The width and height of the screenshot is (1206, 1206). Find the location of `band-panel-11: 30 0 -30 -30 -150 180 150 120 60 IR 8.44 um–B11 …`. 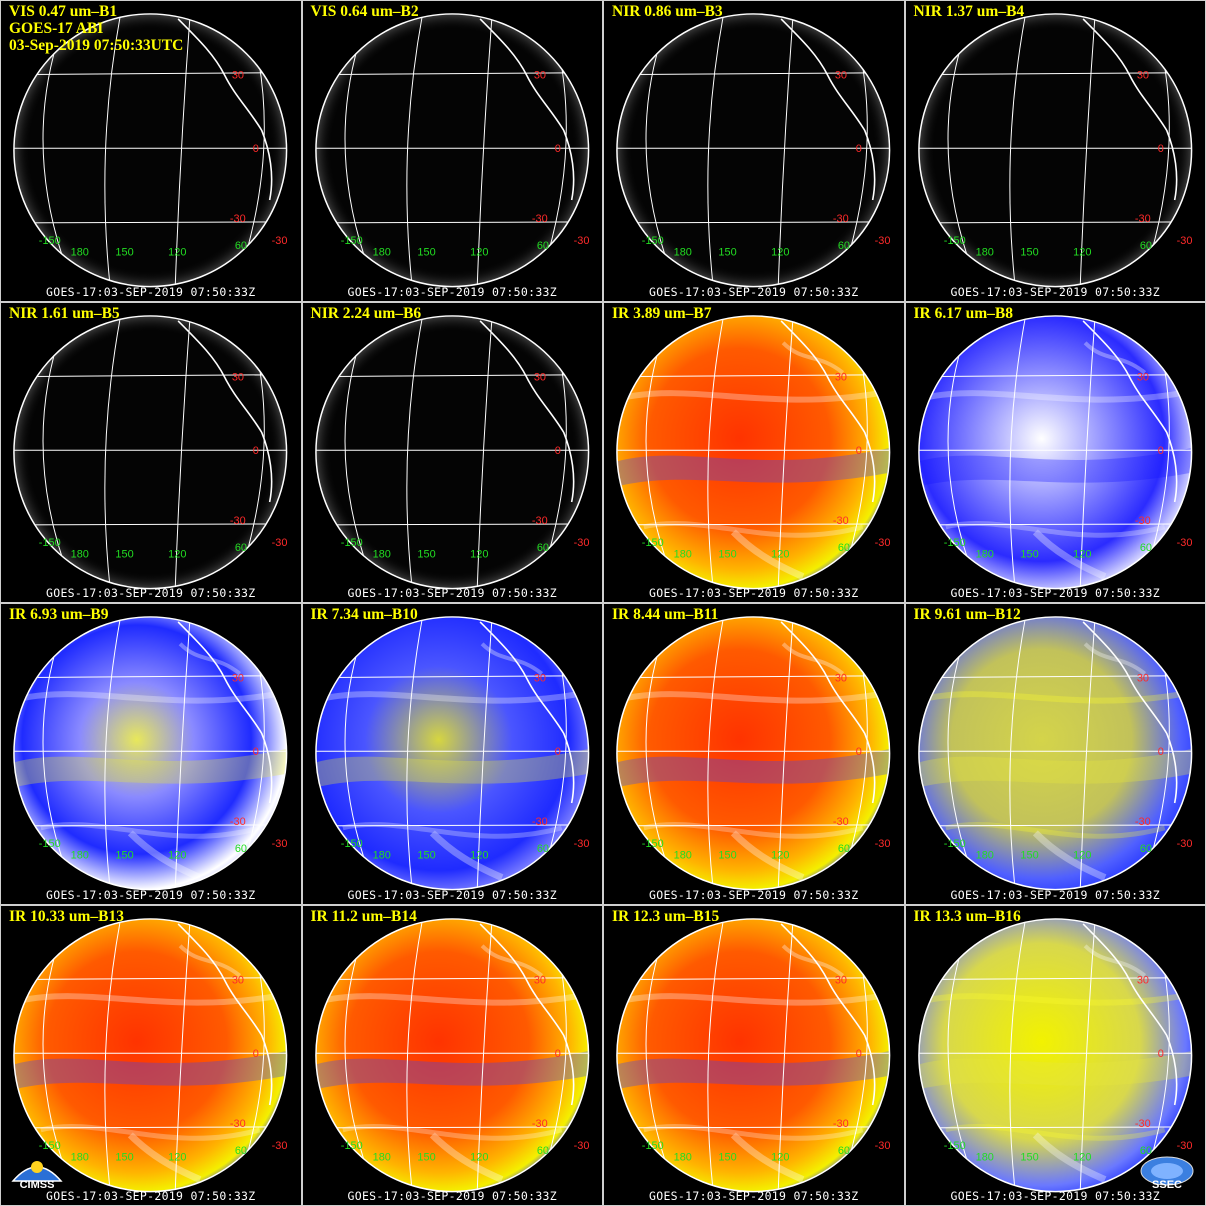

band-panel-11: 30 0 -30 -30 -150 180 150 120 60 IR 8.44 um–B11 … is located at coordinates (754, 754).